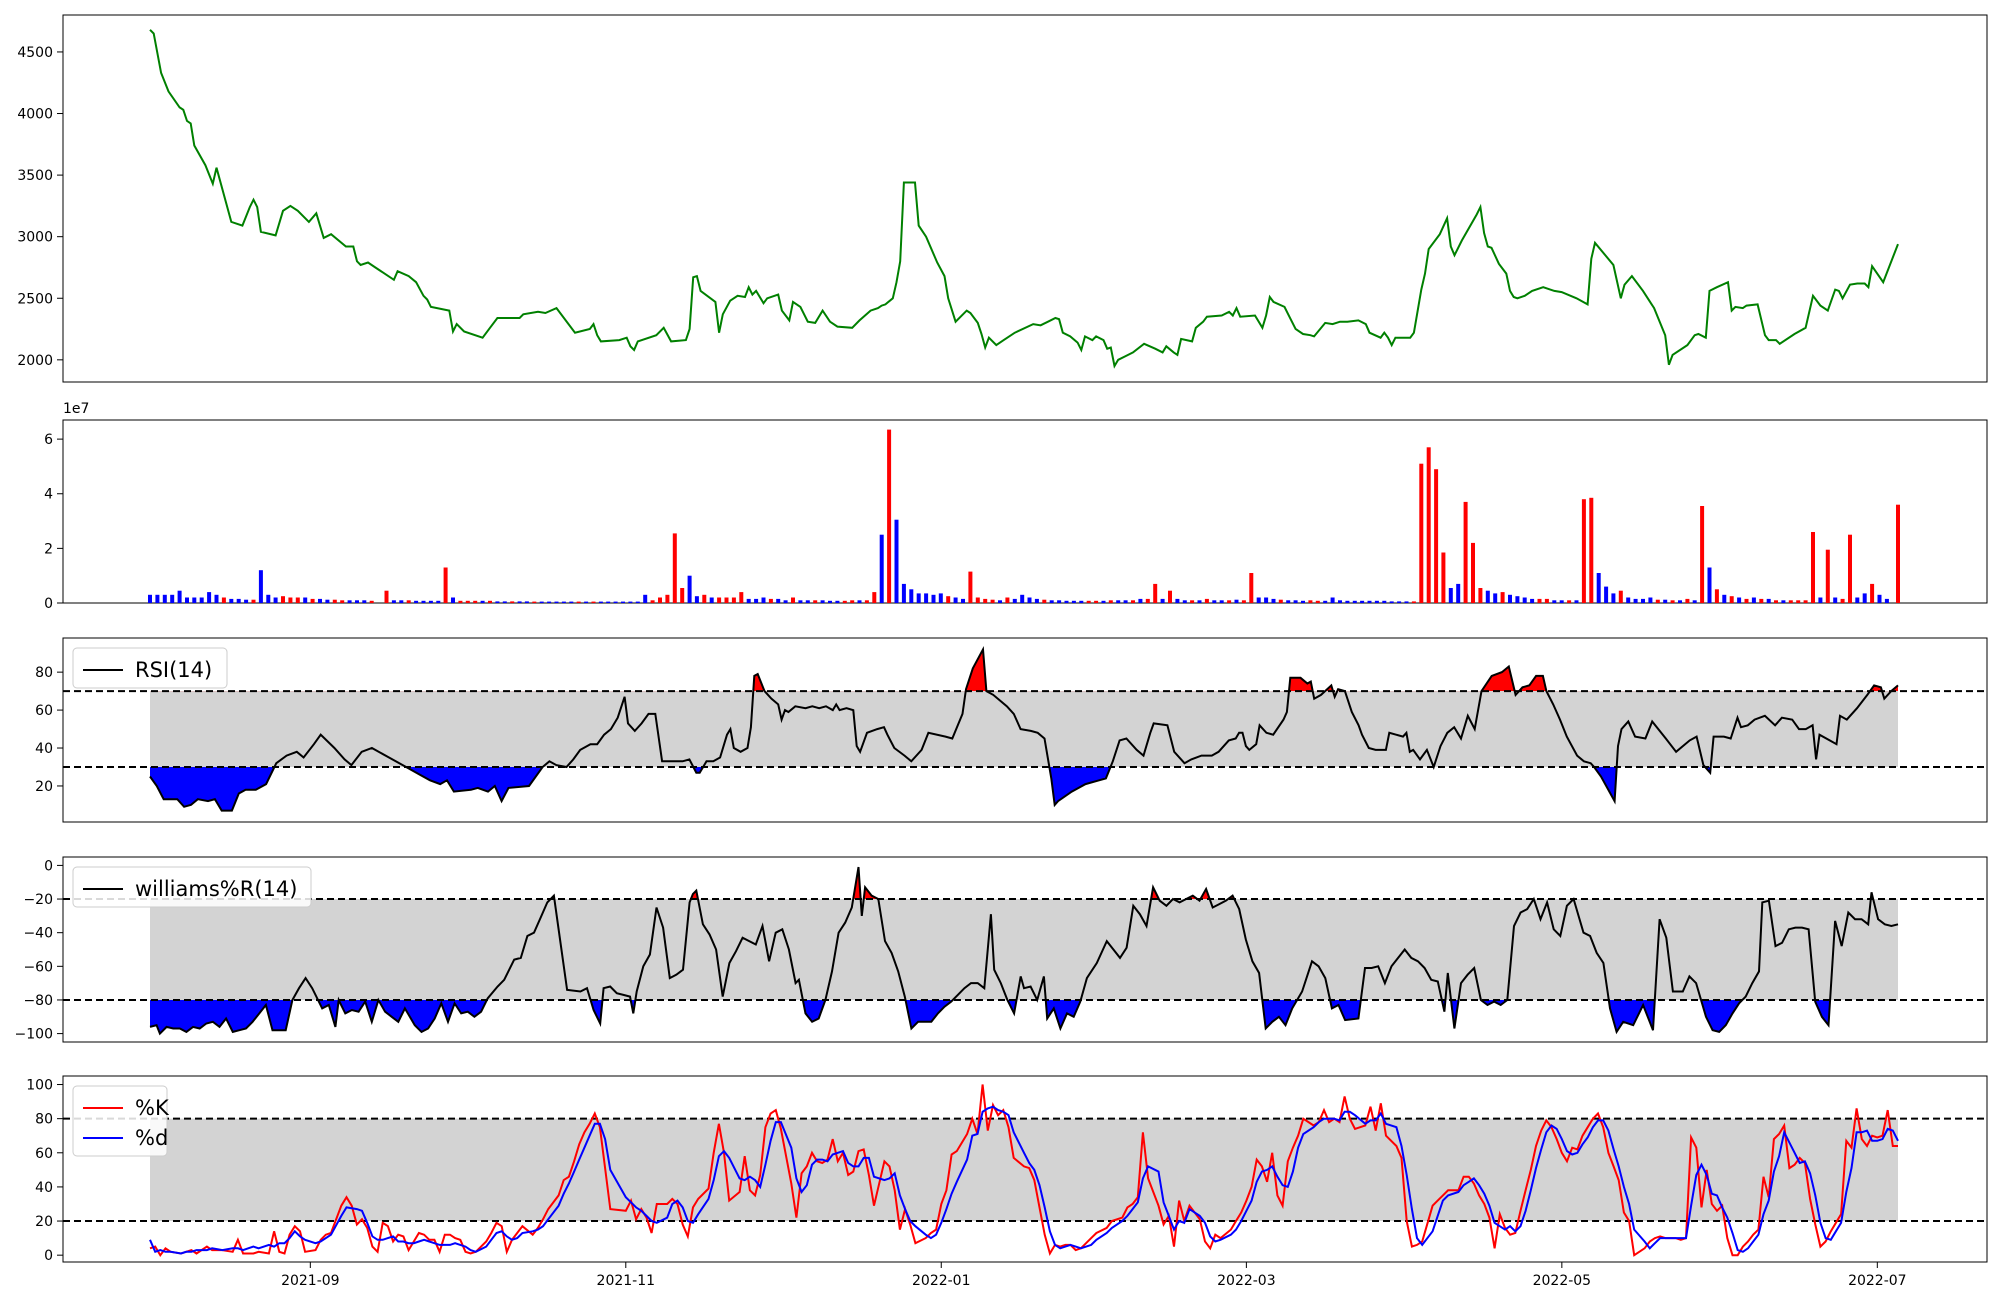 This screenshot has height=1304, width=2000. Describe the element at coordinates (1562, 1281) in the screenshot. I see `xtick-label: 2022-05` at that location.